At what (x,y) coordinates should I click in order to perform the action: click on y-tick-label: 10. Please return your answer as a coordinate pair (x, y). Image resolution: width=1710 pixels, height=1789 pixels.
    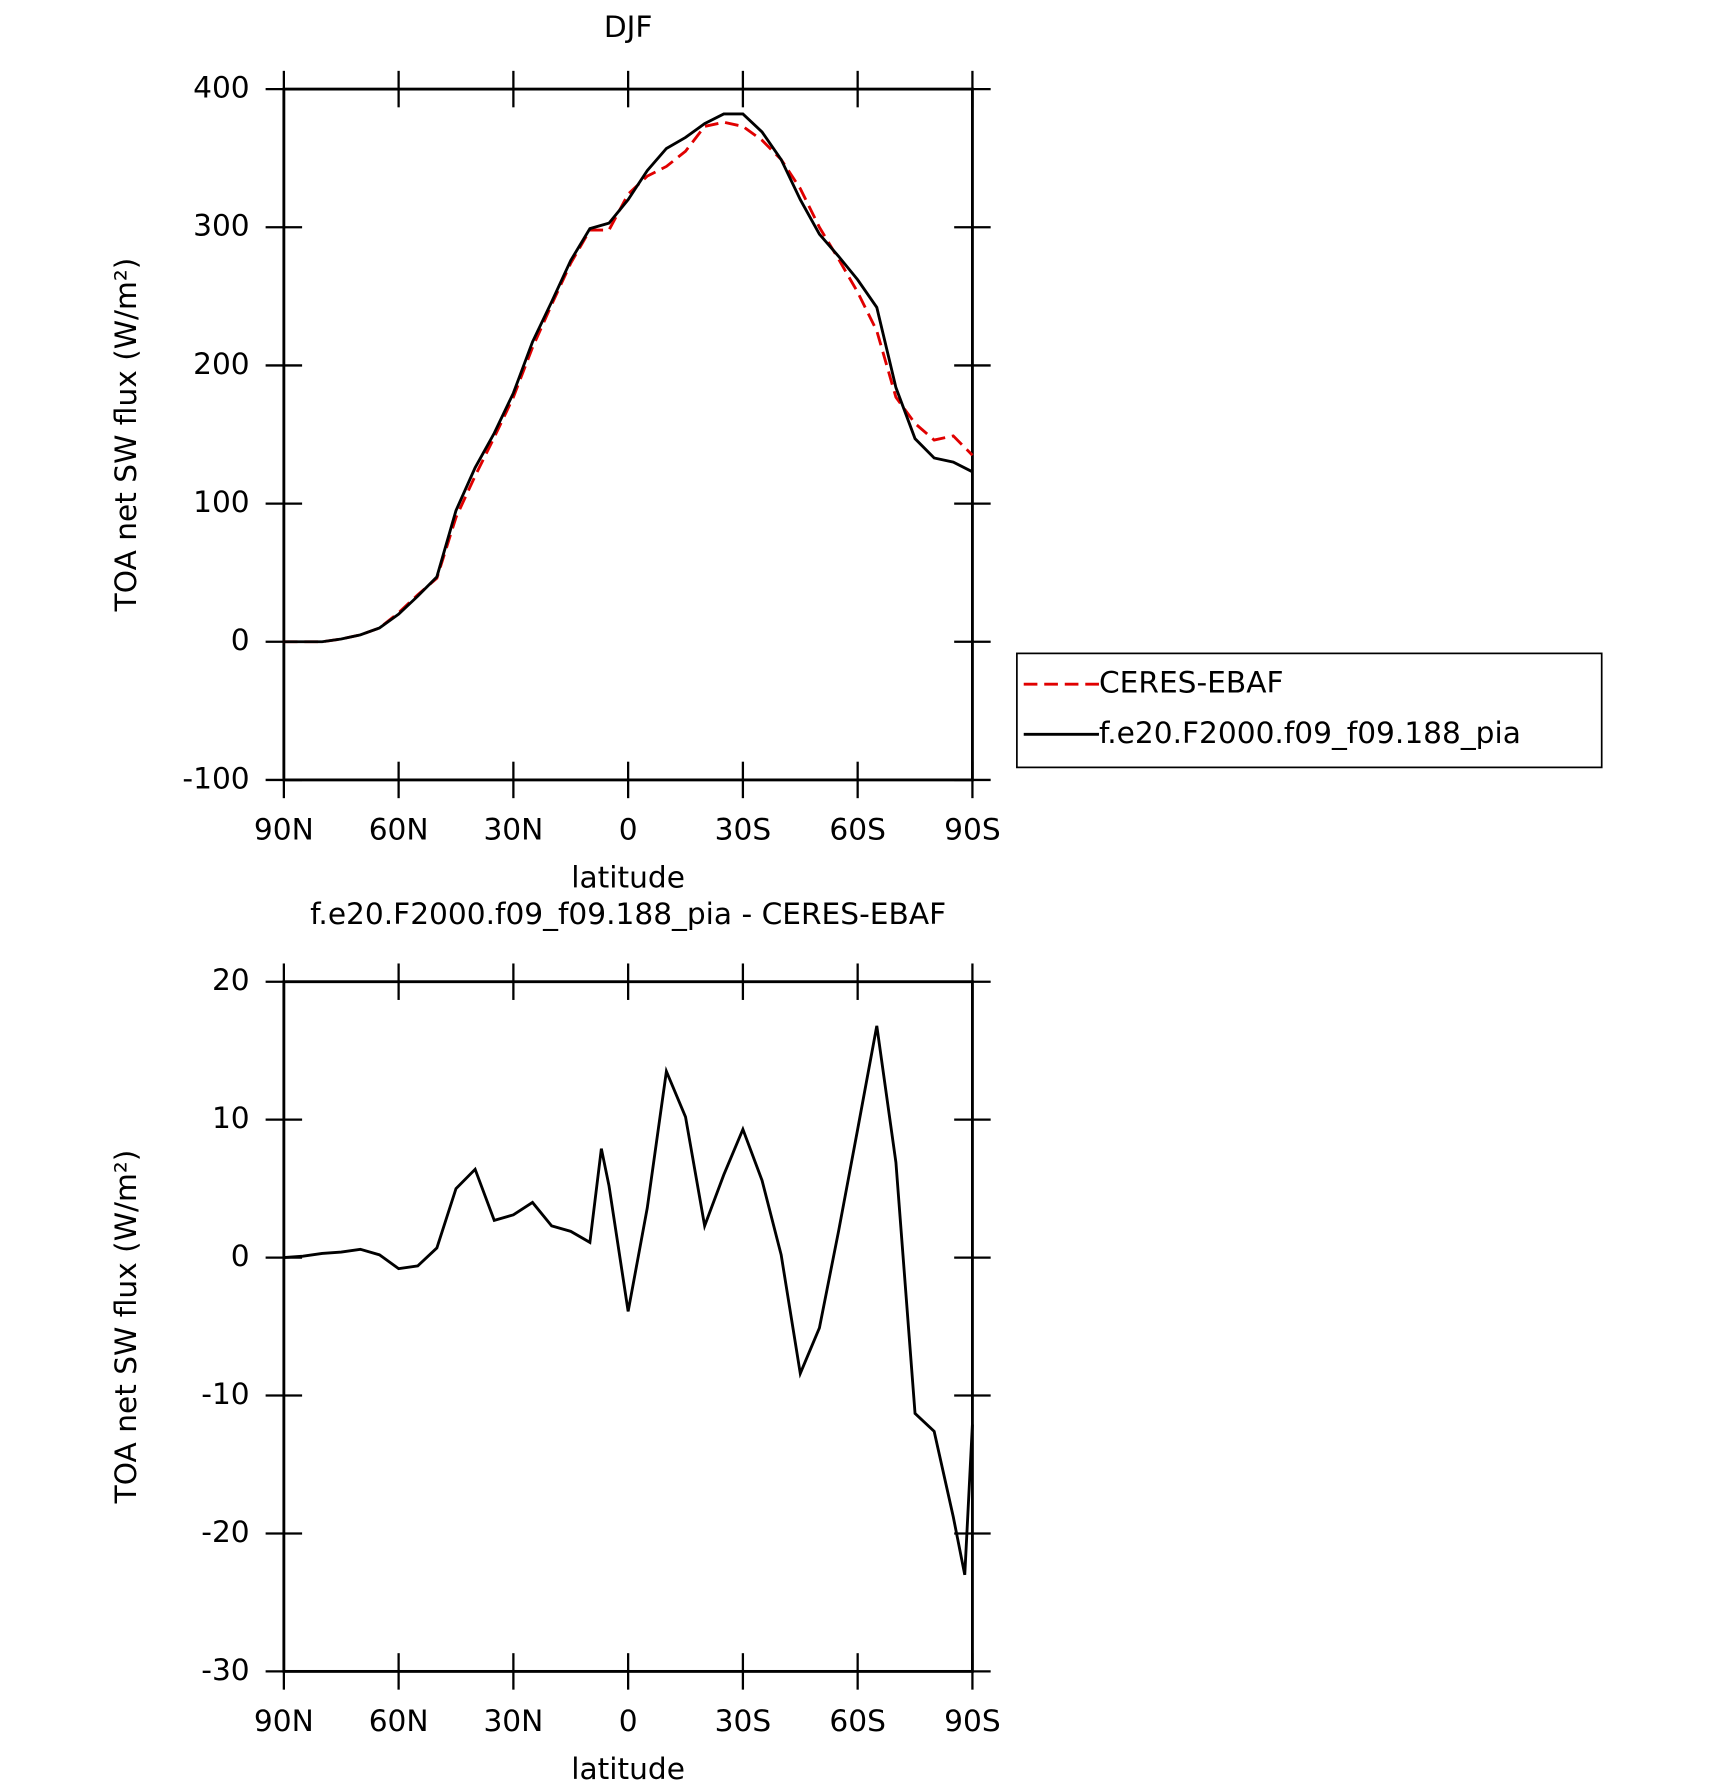
    Looking at the image, I should click on (231, 1117).